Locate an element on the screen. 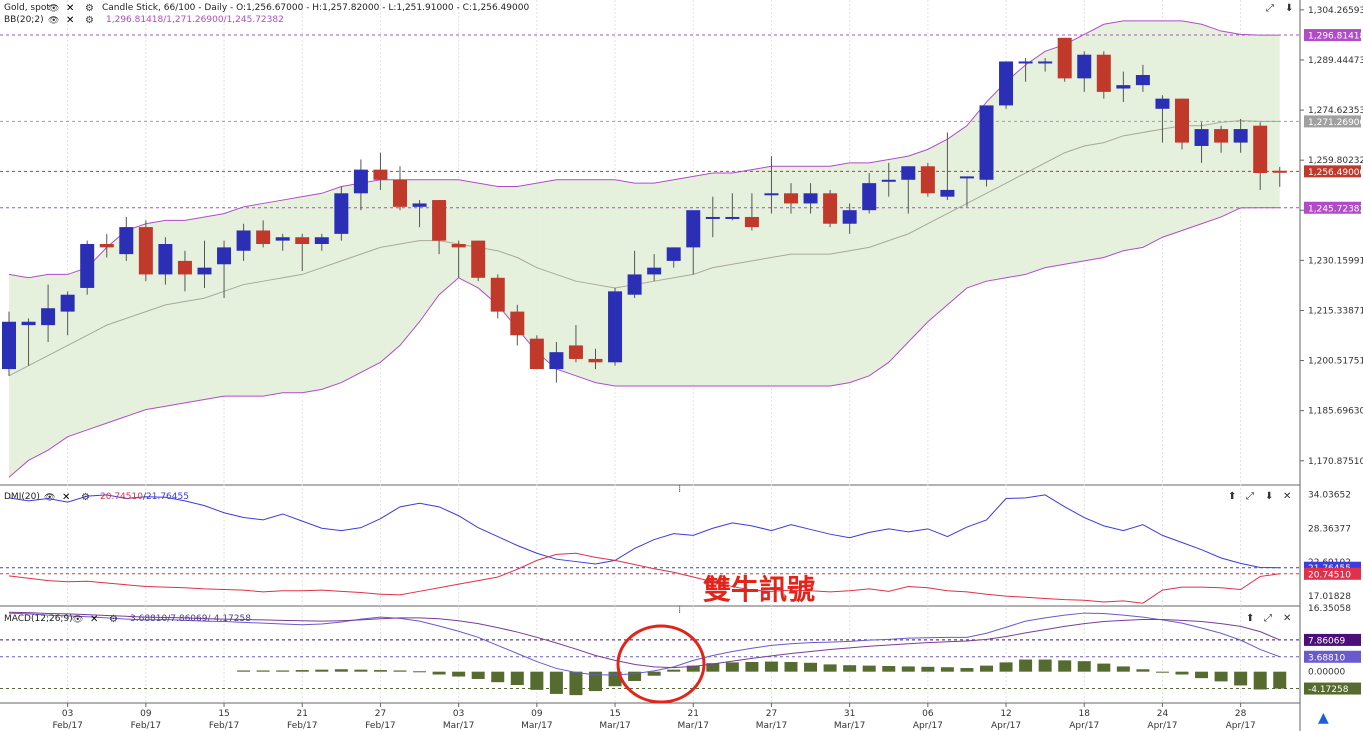 This screenshot has height=731, width=1363. macd-signal-line is located at coordinates (644, 640).